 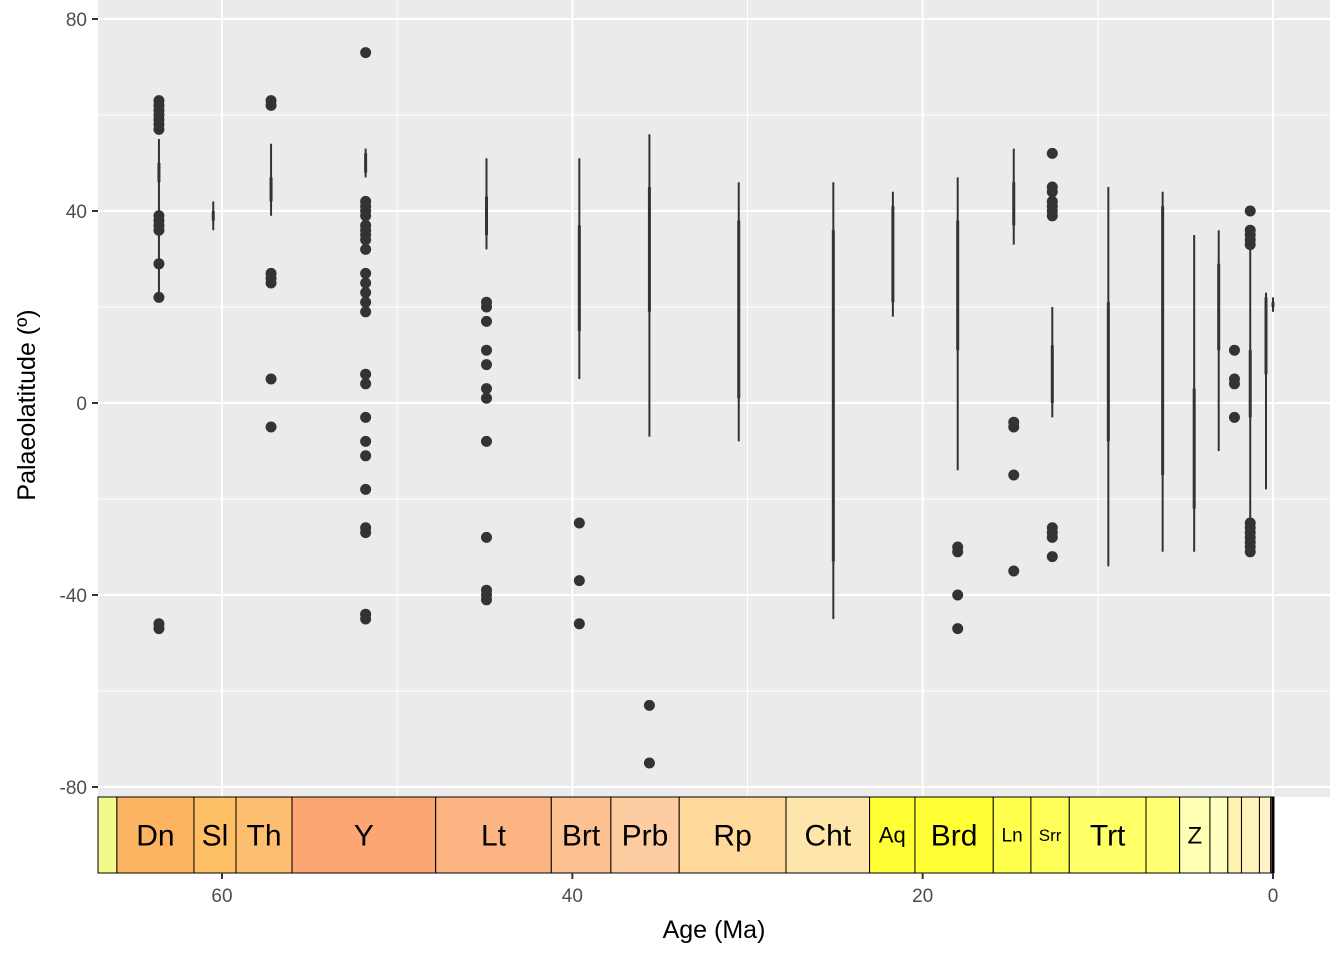 I want to click on stage-label: Srr, so click(x=1050, y=835).